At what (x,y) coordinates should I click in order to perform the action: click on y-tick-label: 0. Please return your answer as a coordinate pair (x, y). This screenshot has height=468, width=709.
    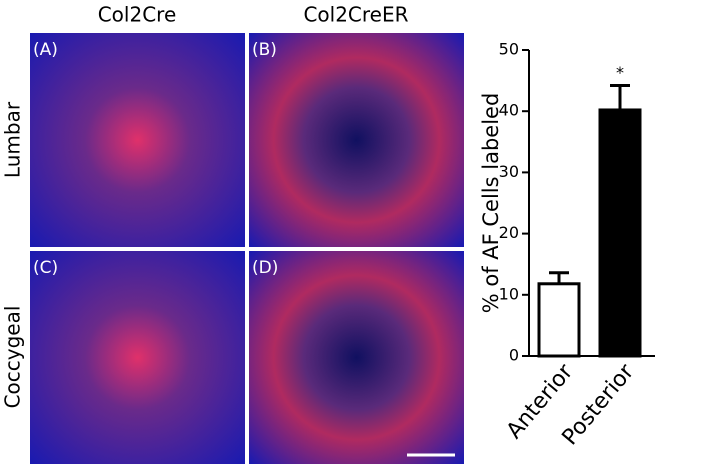
    Looking at the image, I should click on (514, 355).